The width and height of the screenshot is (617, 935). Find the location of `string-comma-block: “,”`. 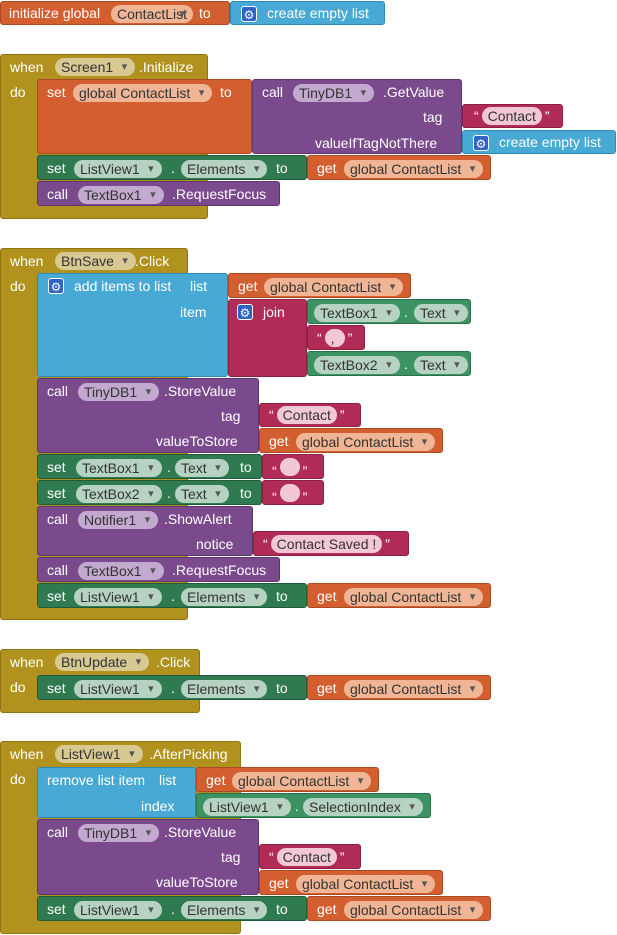

string-comma-block: “,” is located at coordinates (336, 337).